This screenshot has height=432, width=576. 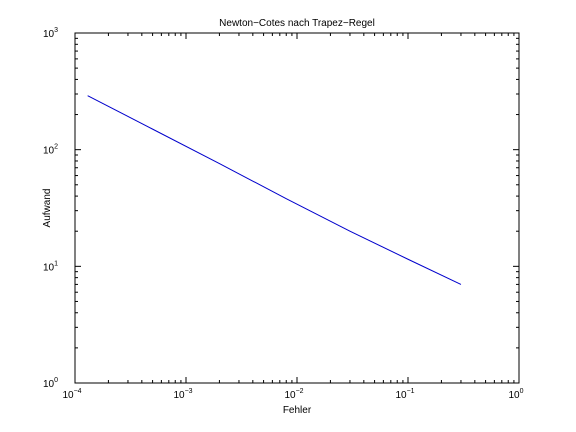 I want to click on x-tick-label: 10⁻⁴, so click(x=71, y=394).